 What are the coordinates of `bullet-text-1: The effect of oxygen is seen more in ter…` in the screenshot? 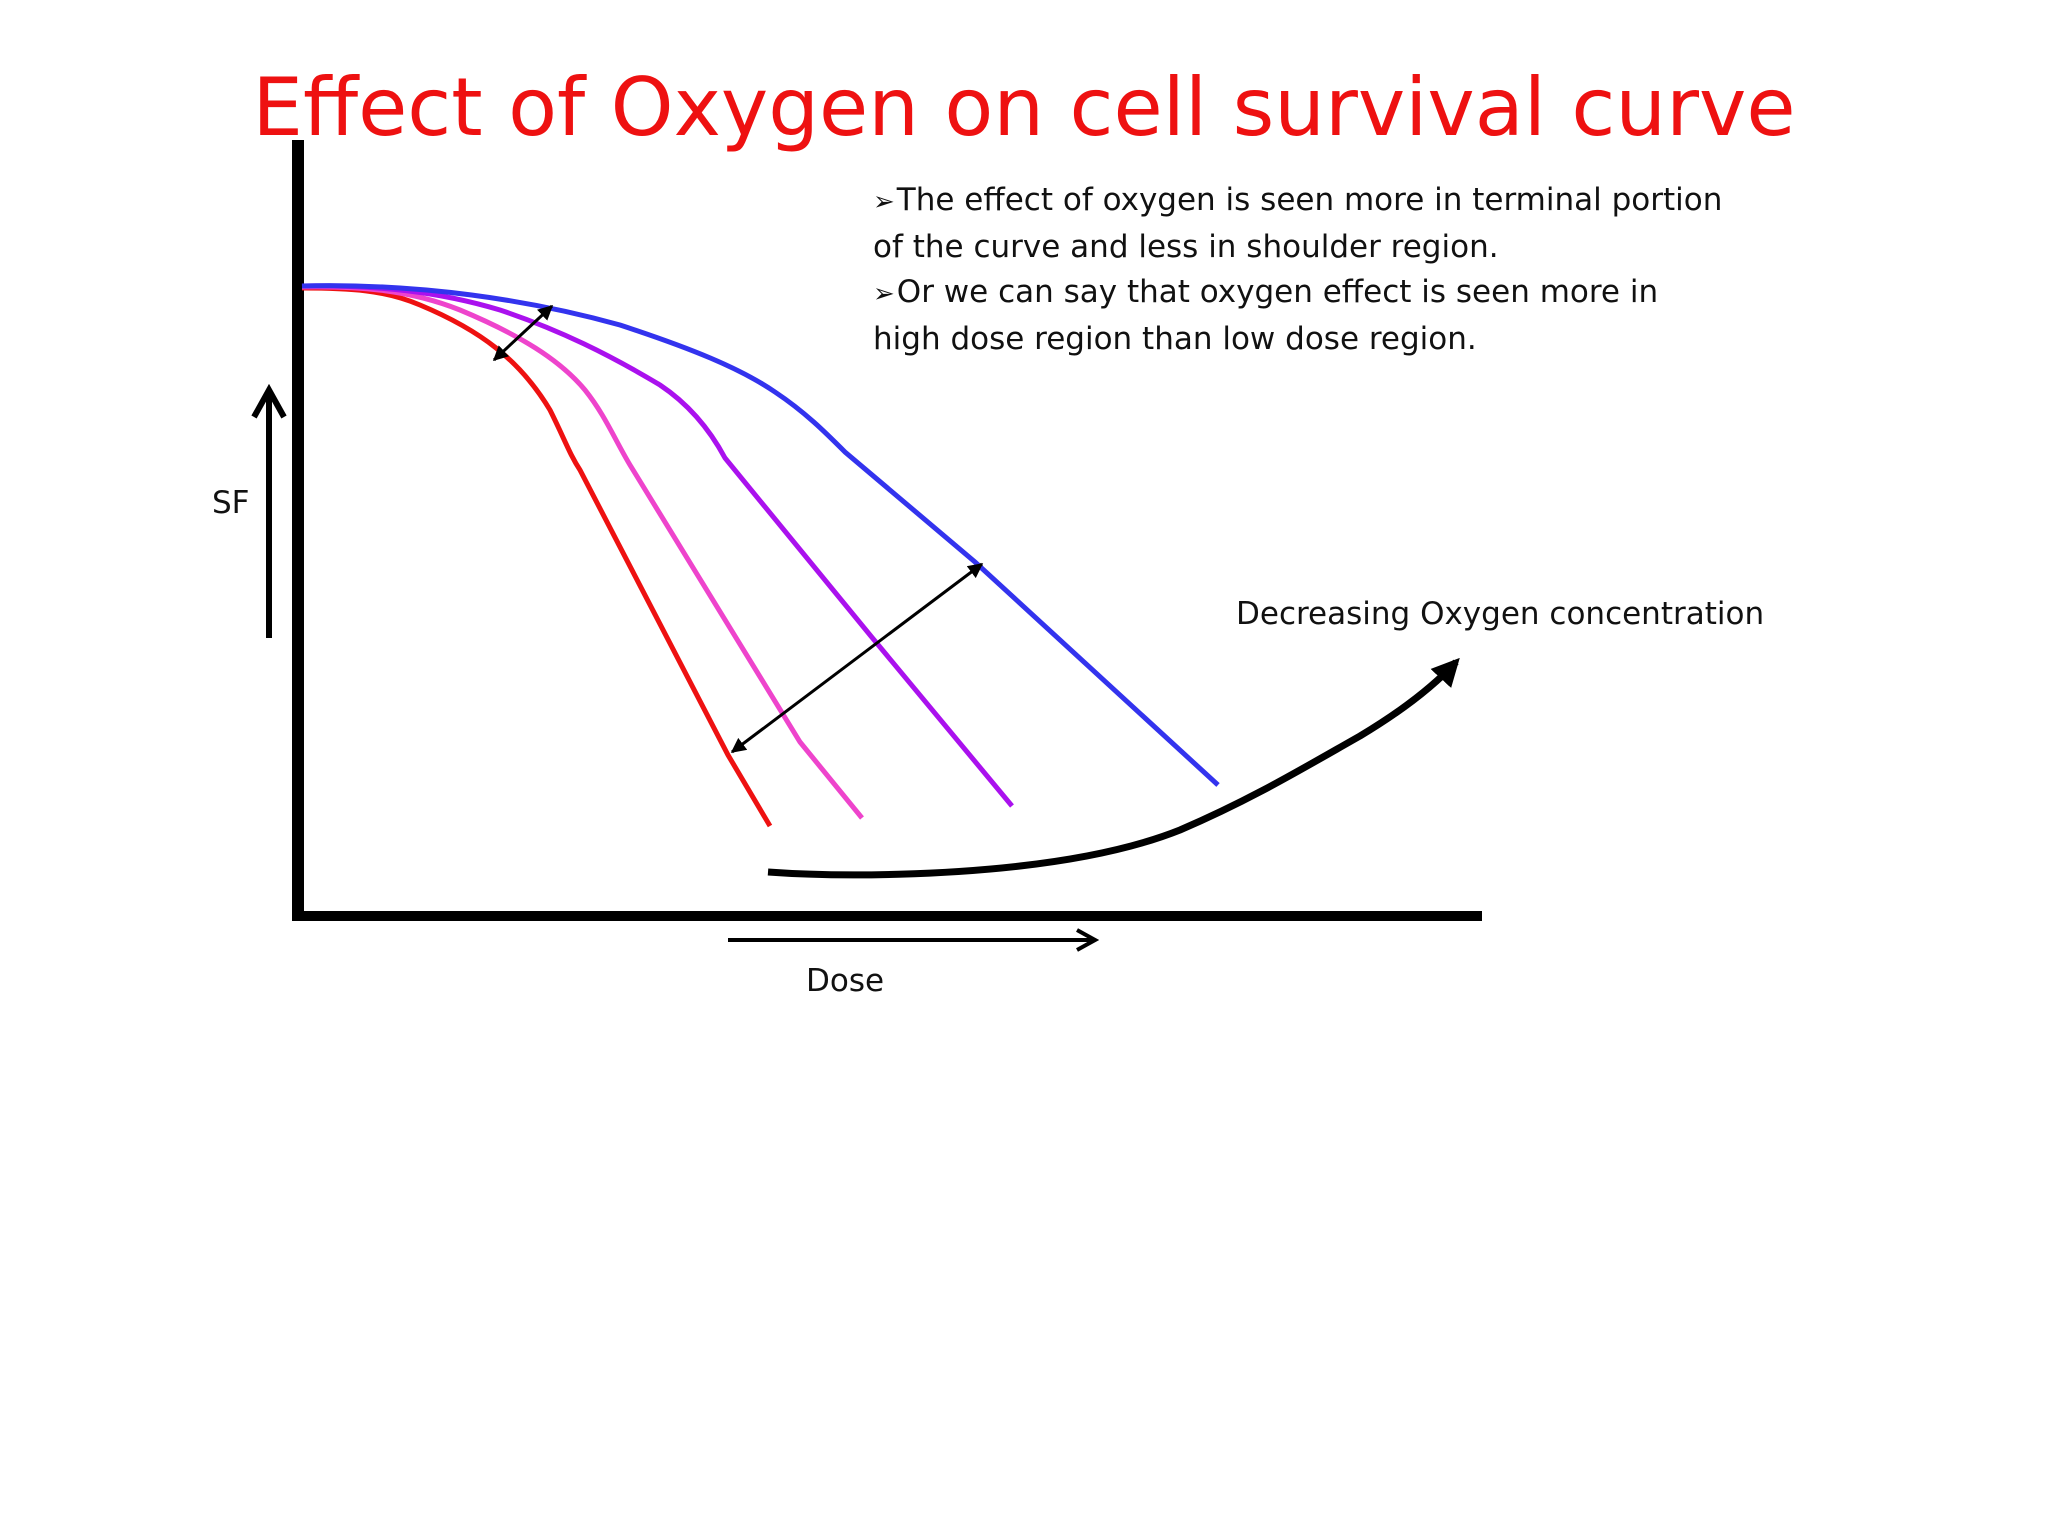 It's located at (1298, 223).